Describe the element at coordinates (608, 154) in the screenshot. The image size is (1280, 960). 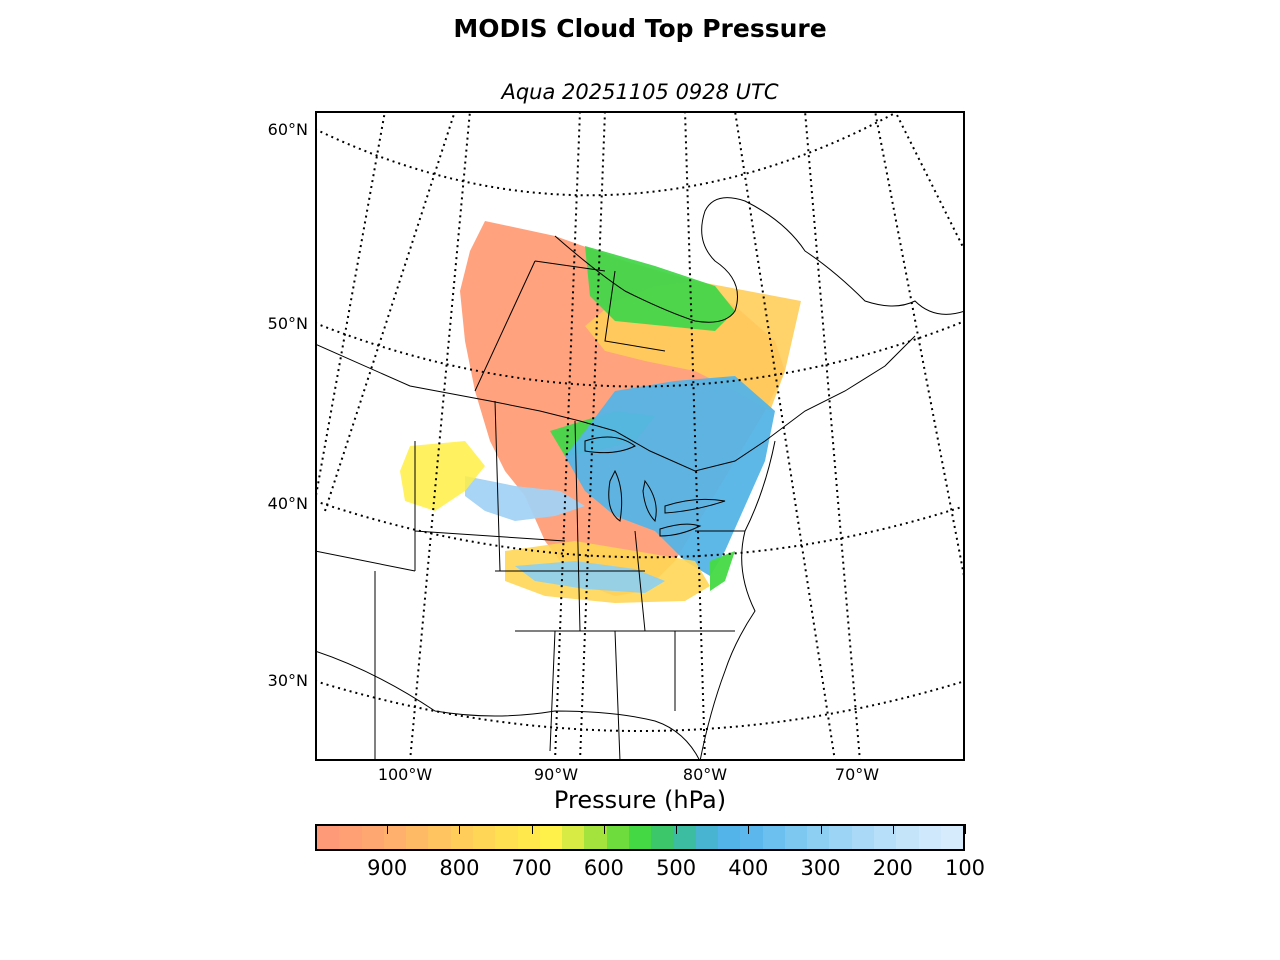
I see `parallel-60n` at that location.